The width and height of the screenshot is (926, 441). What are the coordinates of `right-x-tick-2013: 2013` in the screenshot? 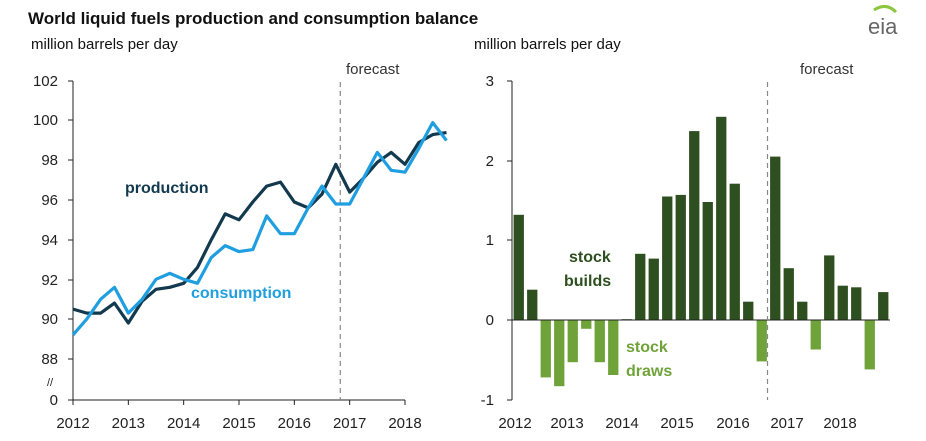 It's located at (566, 423).